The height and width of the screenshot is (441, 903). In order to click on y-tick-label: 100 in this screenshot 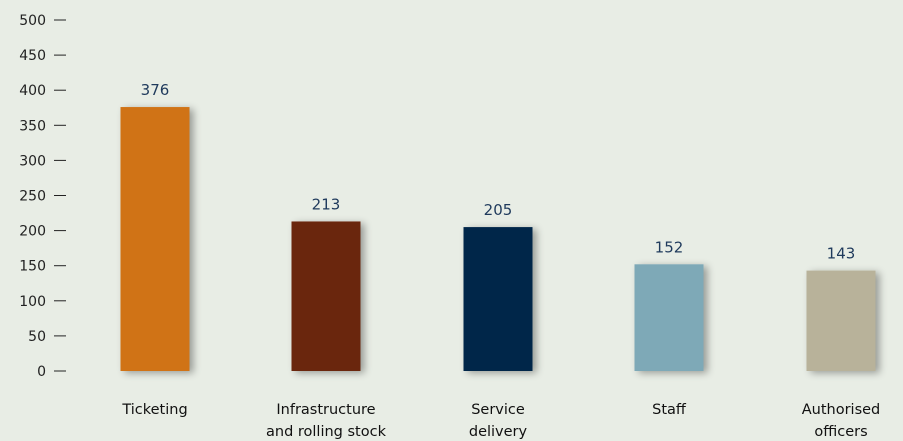, I will do `click(32, 302)`.